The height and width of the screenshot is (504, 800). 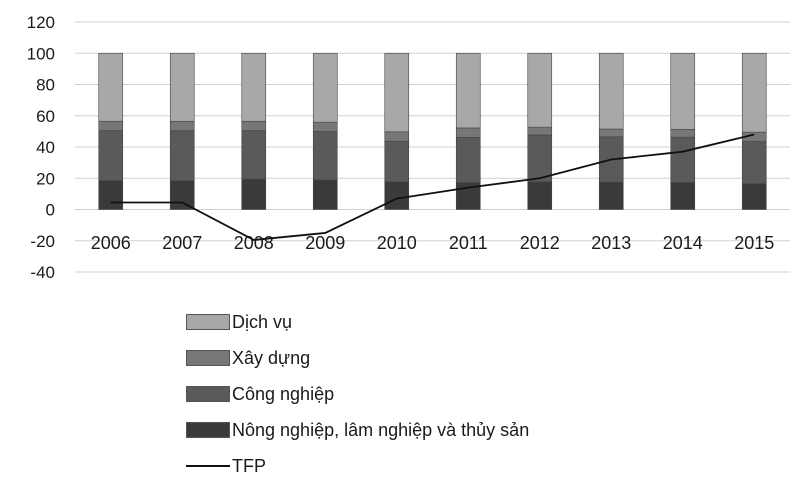 I want to click on x-tick-label: 2007, so click(x=182, y=243).